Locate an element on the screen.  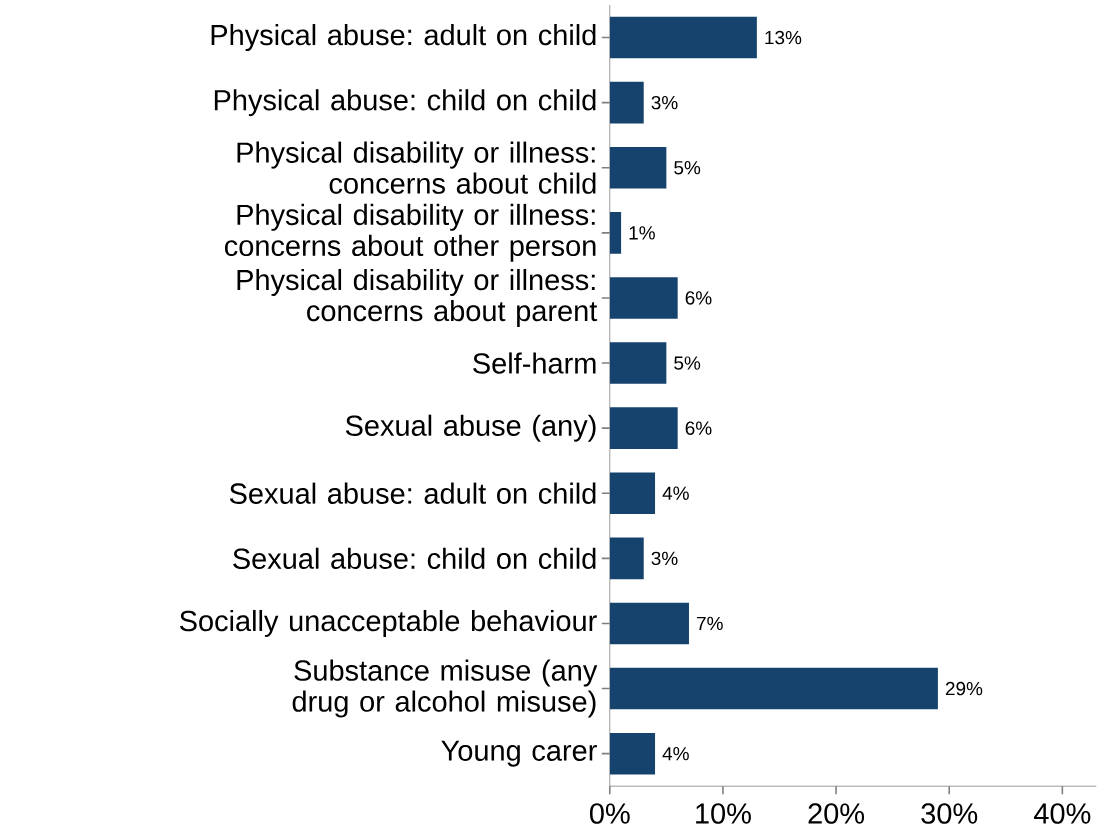
x-tick-label: 20% is located at coordinates (836, 813).